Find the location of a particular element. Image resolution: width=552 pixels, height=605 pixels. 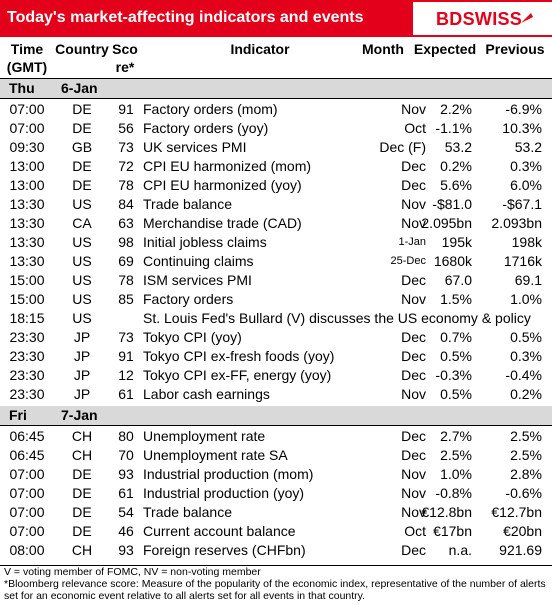

cell-previous: 0.3% is located at coordinates (526, 166).